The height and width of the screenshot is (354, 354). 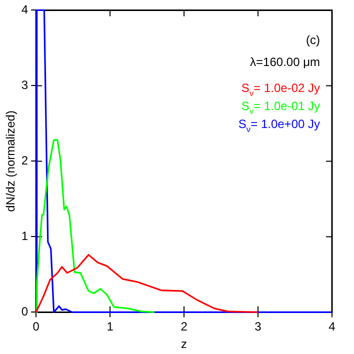 What do you see at coordinates (110, 327) in the screenshot?
I see `x-tick-label: 1` at bounding box center [110, 327].